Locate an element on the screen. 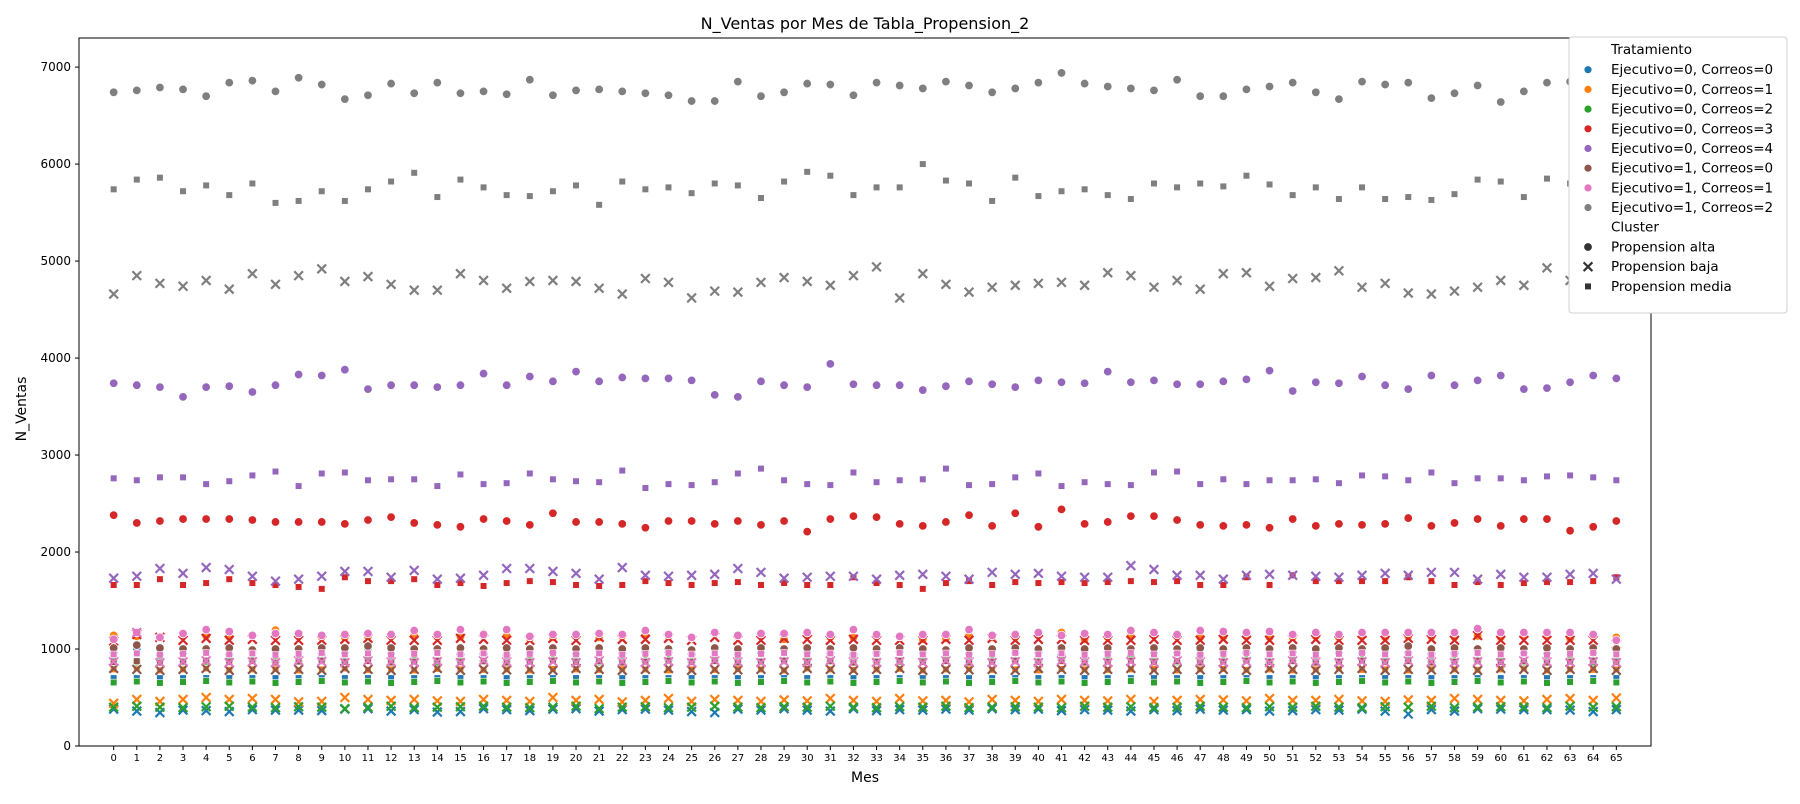 The height and width of the screenshot is (804, 1800). x-tick-label: 0 is located at coordinates (113, 758).